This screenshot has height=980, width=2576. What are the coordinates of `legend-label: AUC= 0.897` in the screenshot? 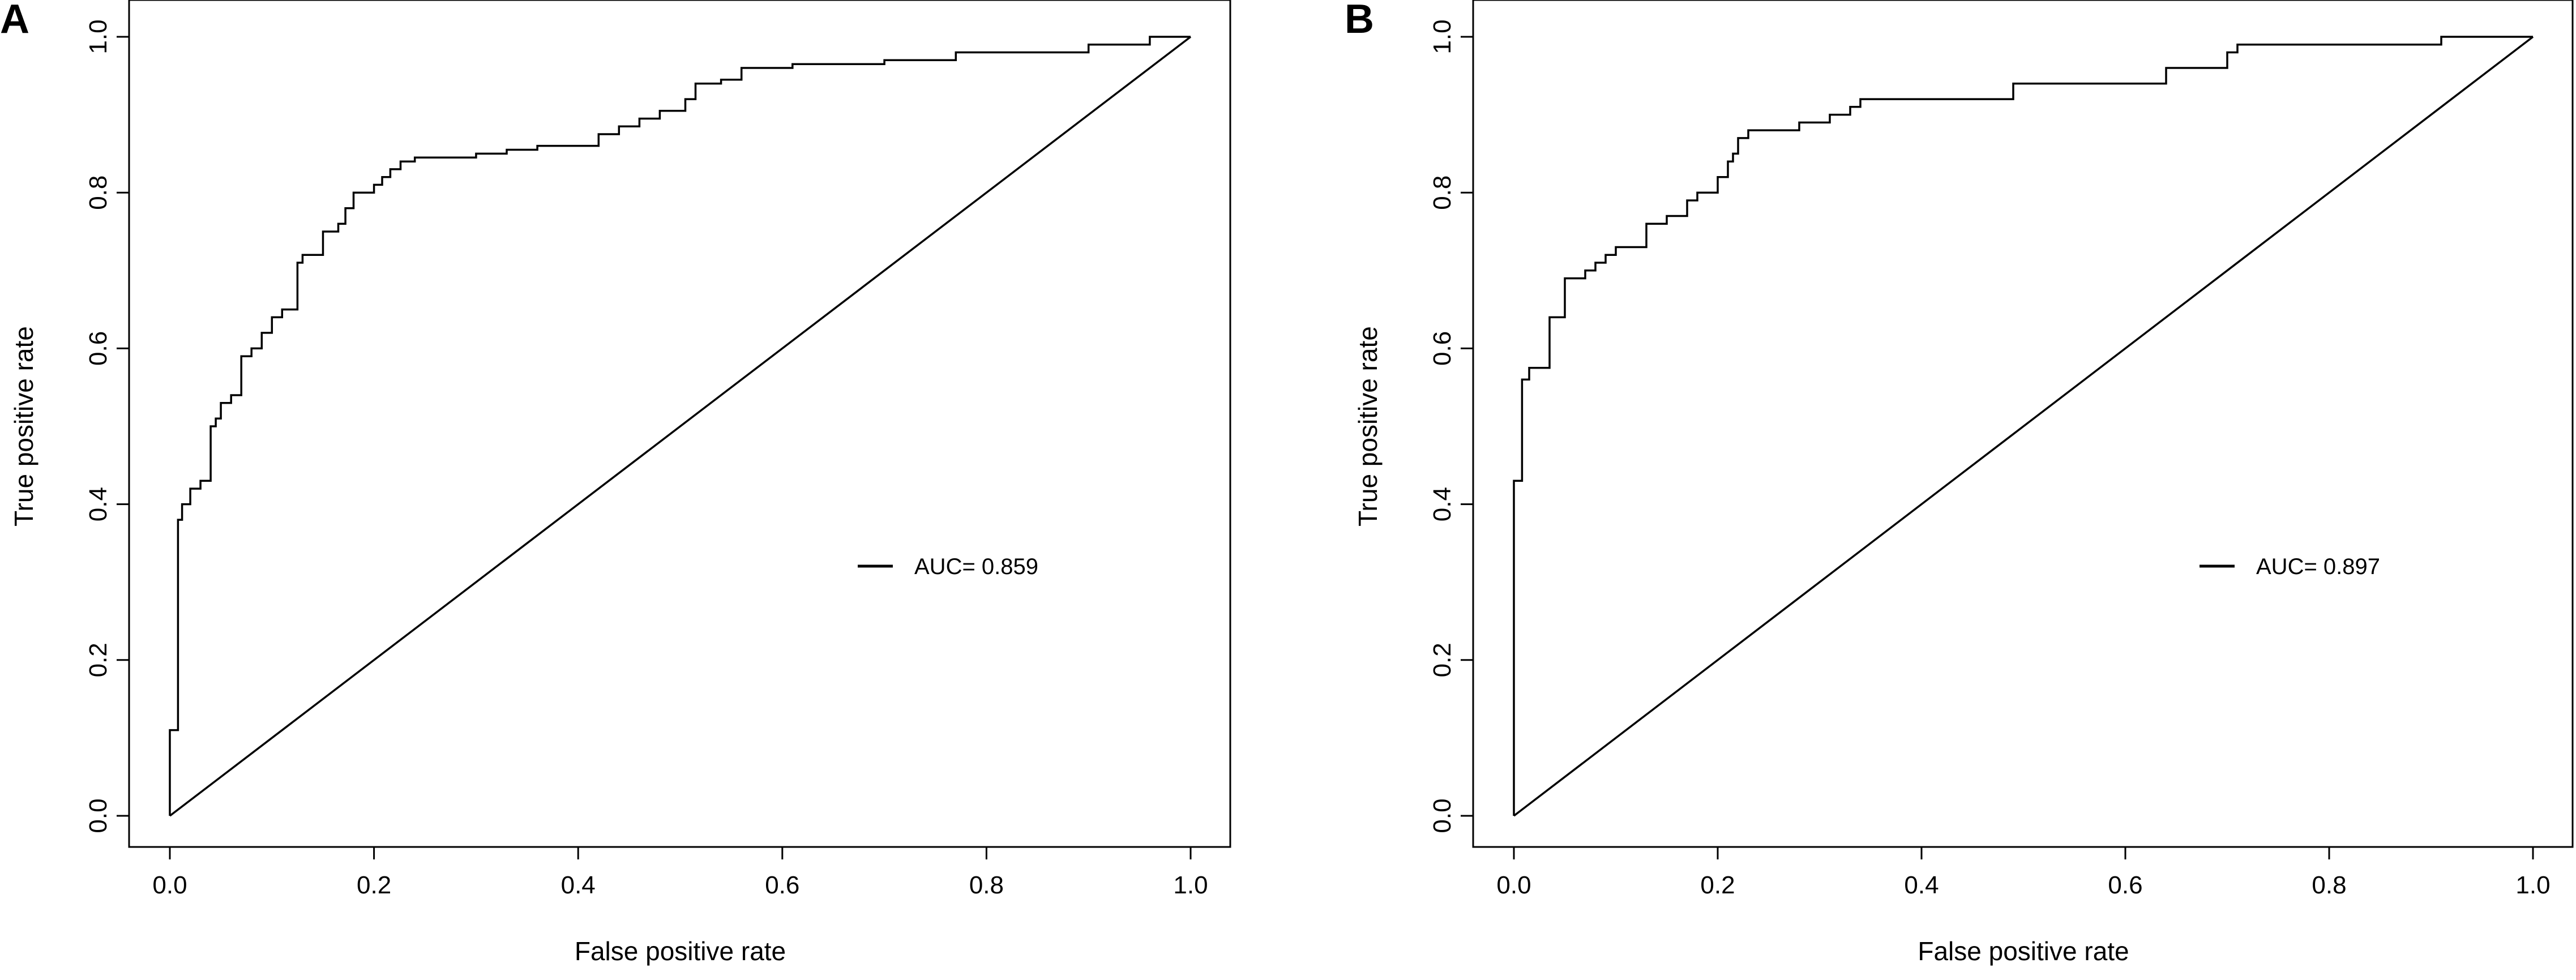 It's located at (2318, 566).